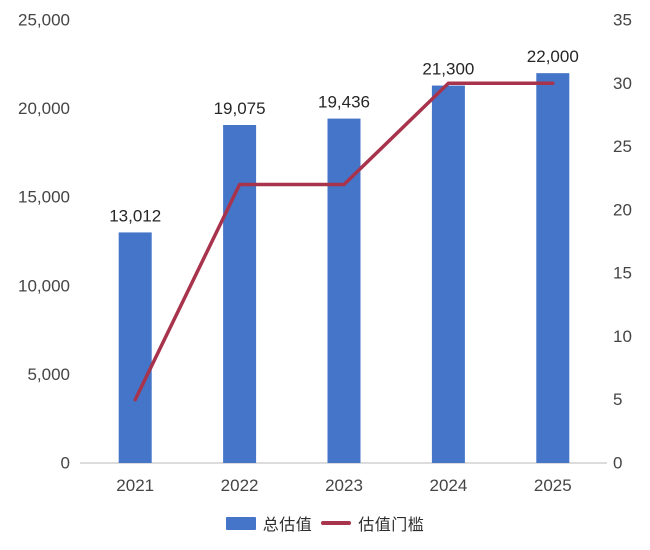 The height and width of the screenshot is (550, 650). I want to click on left-axis-tick-0: 0, so click(65, 463).